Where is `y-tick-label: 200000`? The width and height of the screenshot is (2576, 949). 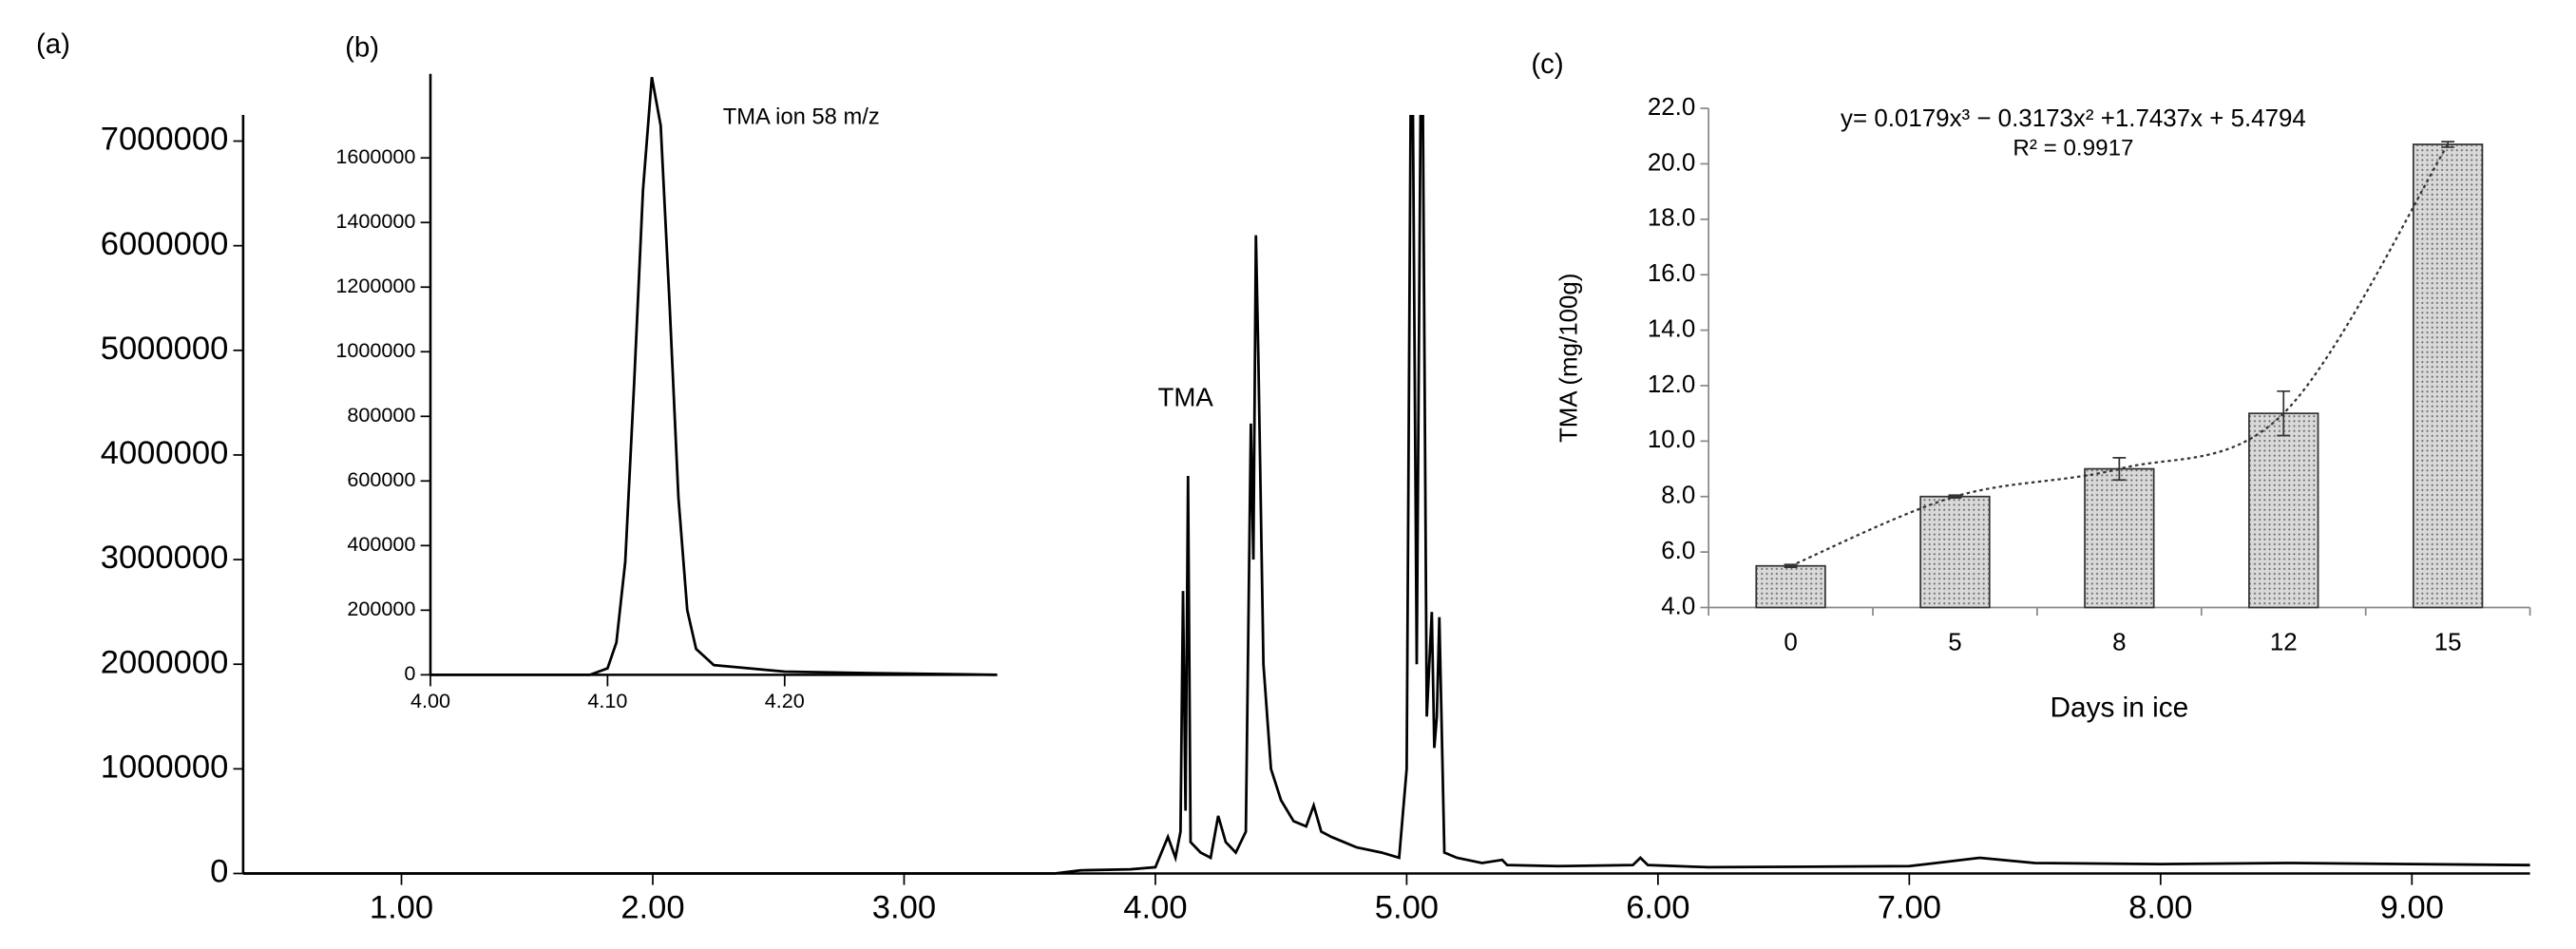 y-tick-label: 200000 is located at coordinates (381, 608).